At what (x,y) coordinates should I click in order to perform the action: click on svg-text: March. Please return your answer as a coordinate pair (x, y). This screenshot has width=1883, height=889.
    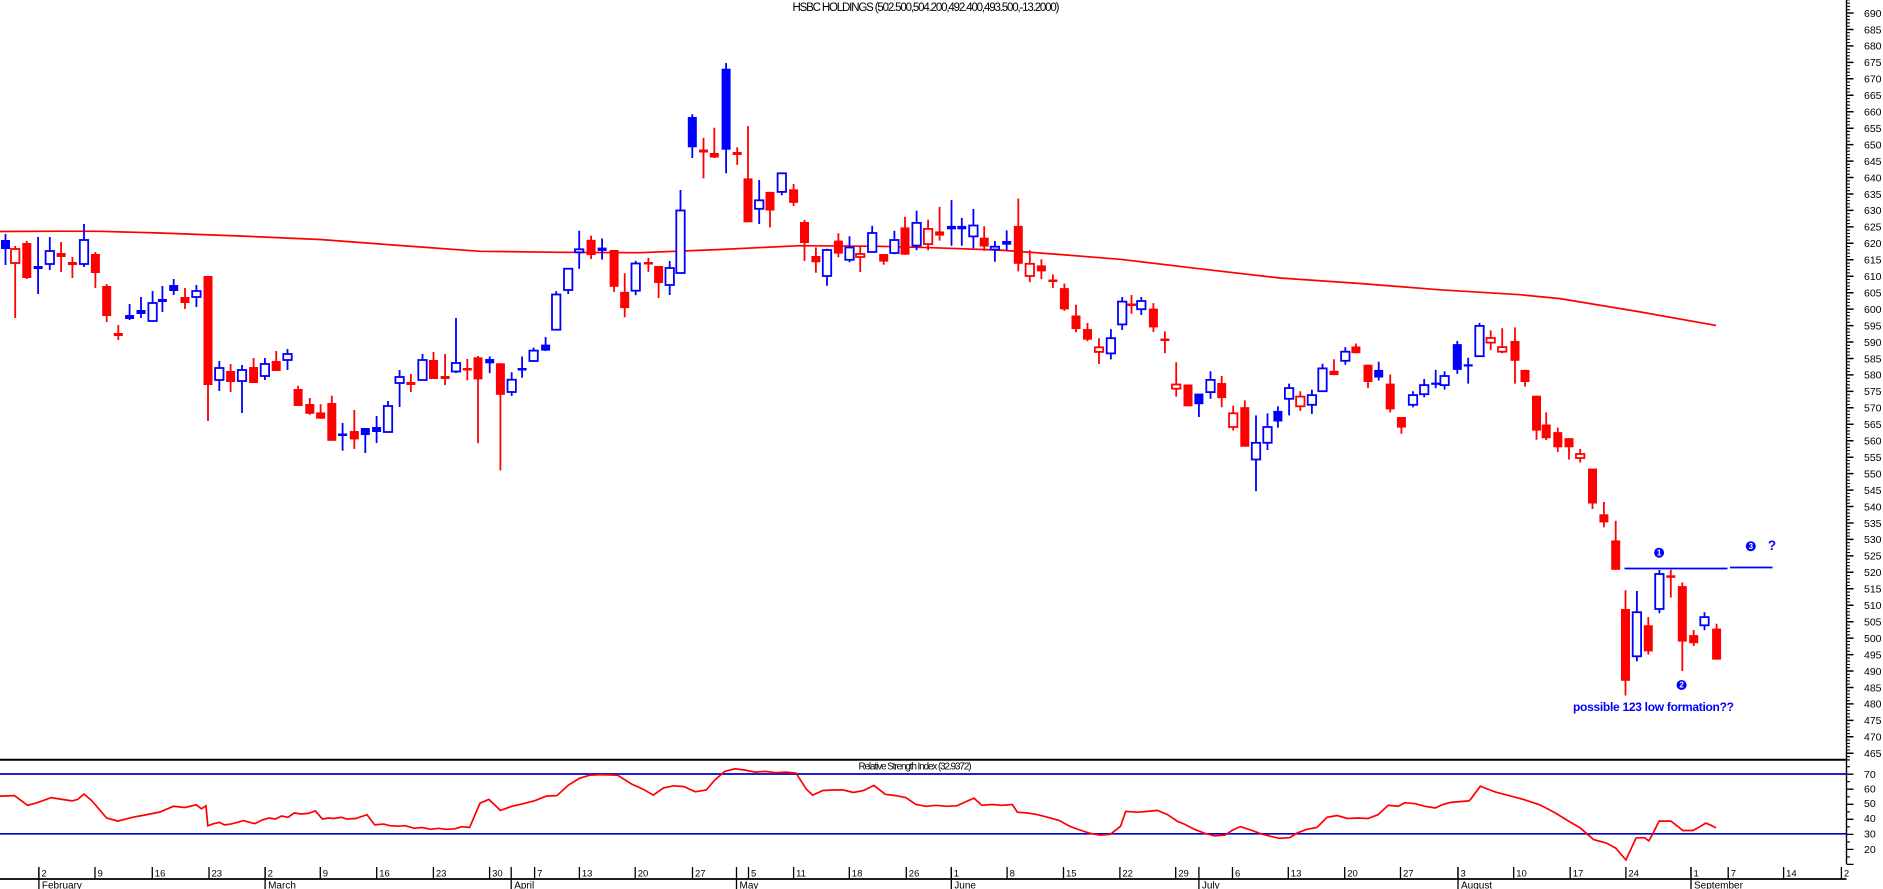
    Looking at the image, I should click on (282, 884).